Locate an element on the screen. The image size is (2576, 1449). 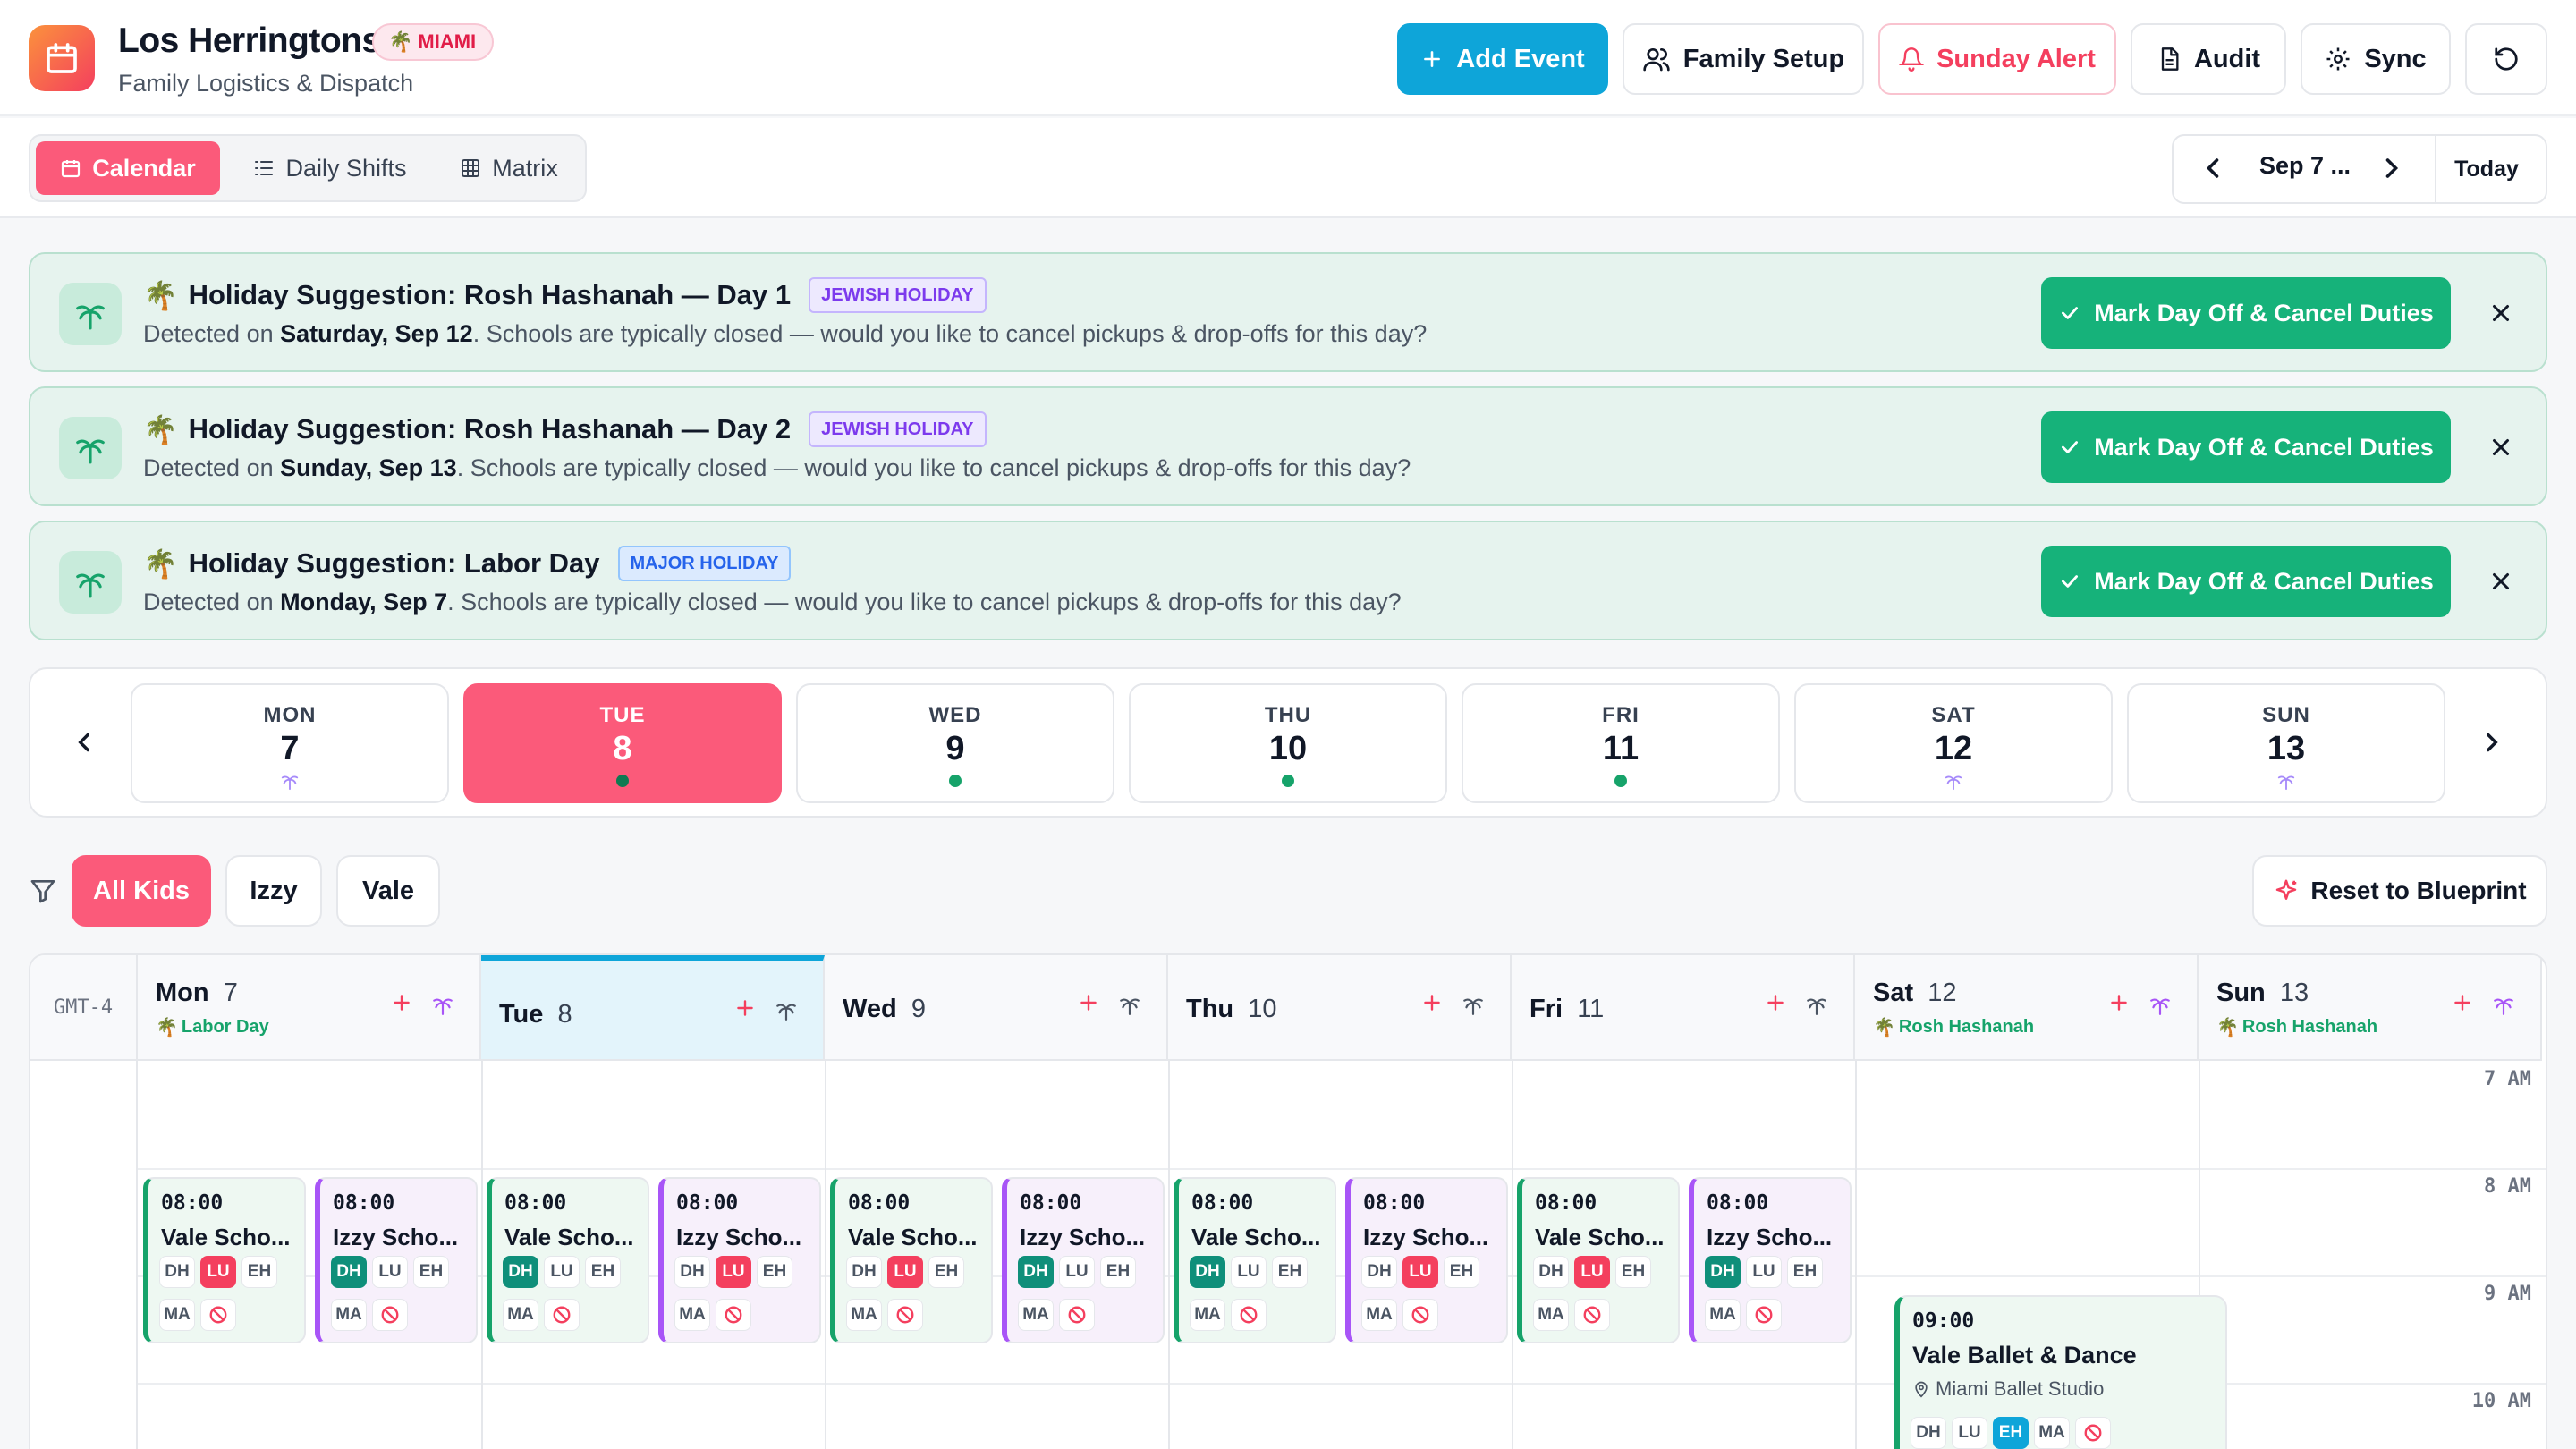
week-day-card: SAT 12 is located at coordinates (1953, 743).